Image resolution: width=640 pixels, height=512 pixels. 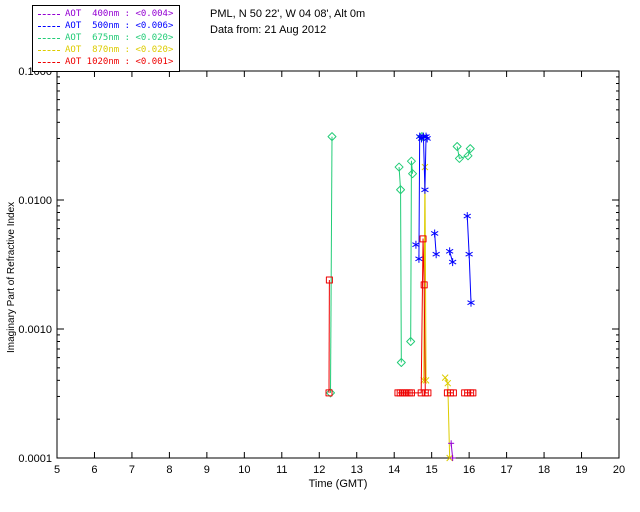 I want to click on x-axis-title: Time (GMT), so click(x=338, y=484).